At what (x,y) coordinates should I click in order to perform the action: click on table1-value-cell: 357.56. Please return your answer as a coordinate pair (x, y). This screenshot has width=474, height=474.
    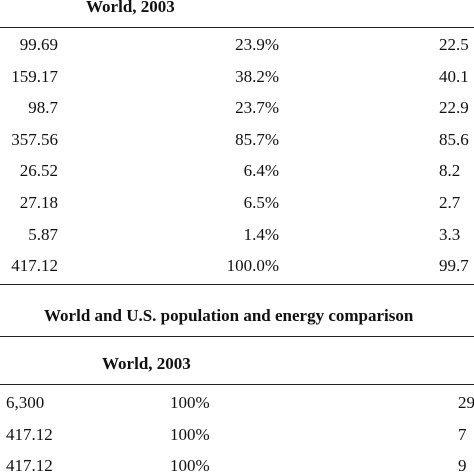
    Looking at the image, I should click on (34, 139).